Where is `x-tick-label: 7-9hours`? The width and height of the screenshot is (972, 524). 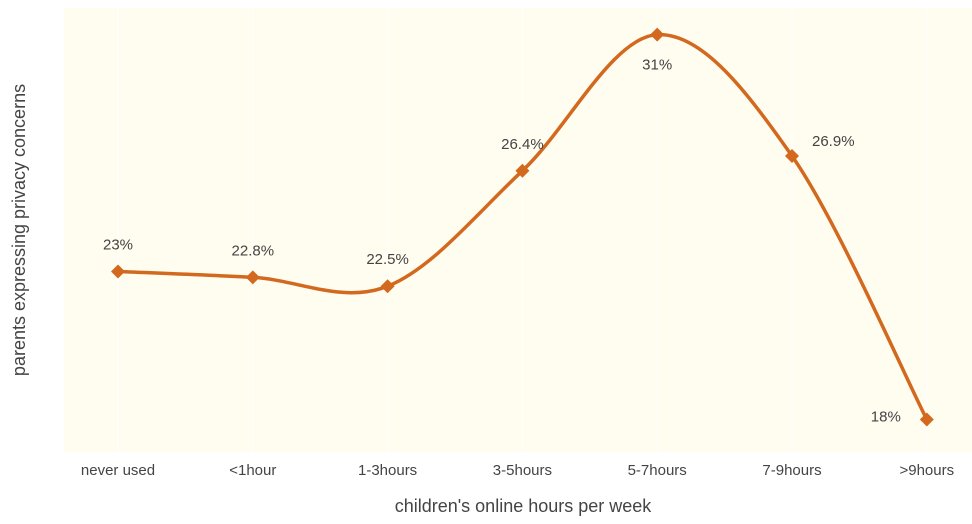
x-tick-label: 7-9hours is located at coordinates (791, 470).